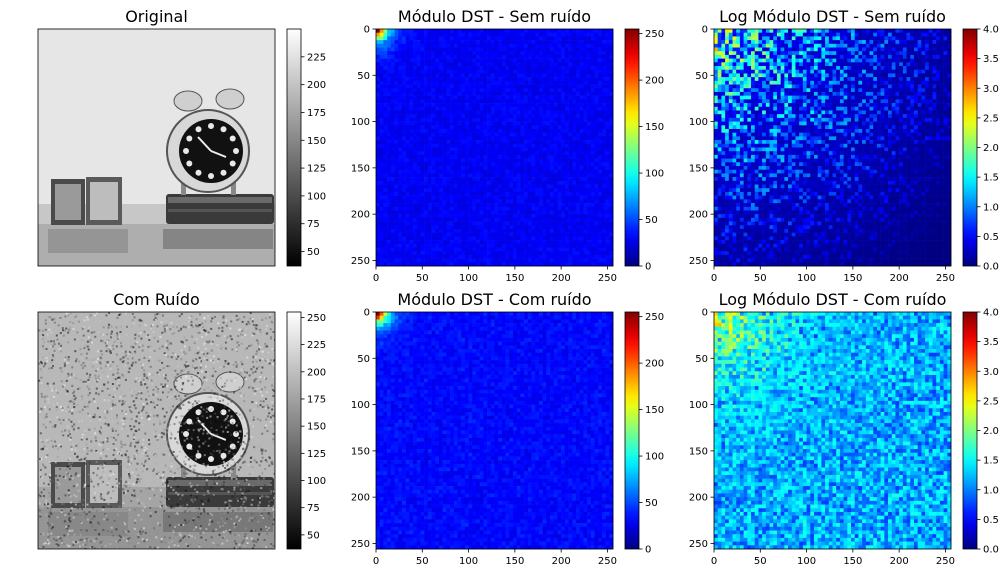 The image size is (1008, 576). I want to click on x-tick-label-2-0: 0, so click(714, 278).